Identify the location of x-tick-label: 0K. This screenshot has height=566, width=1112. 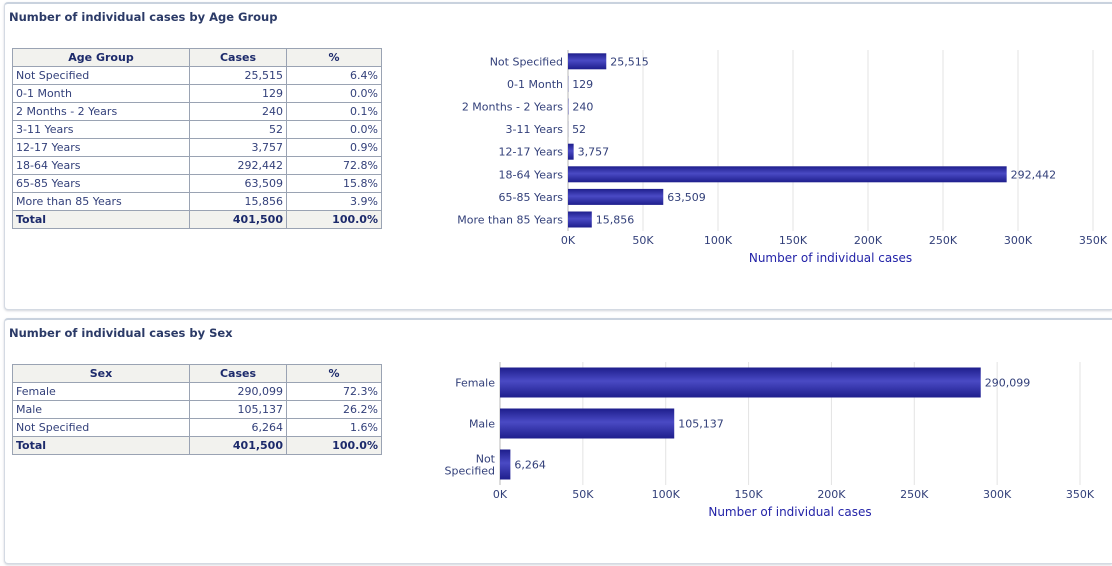
(568, 240).